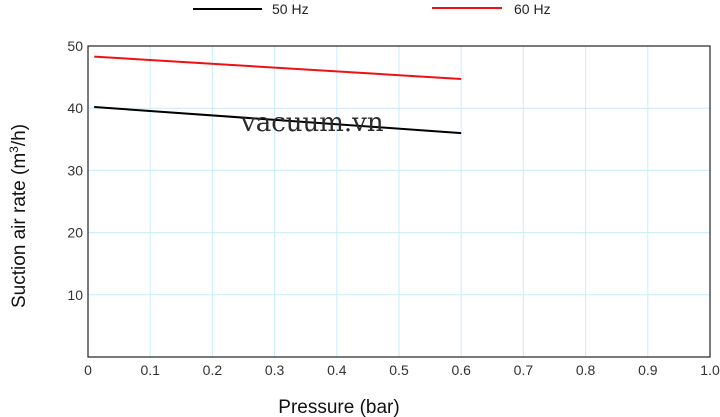  I want to click on x-tick-label: 0.8, so click(586, 370).